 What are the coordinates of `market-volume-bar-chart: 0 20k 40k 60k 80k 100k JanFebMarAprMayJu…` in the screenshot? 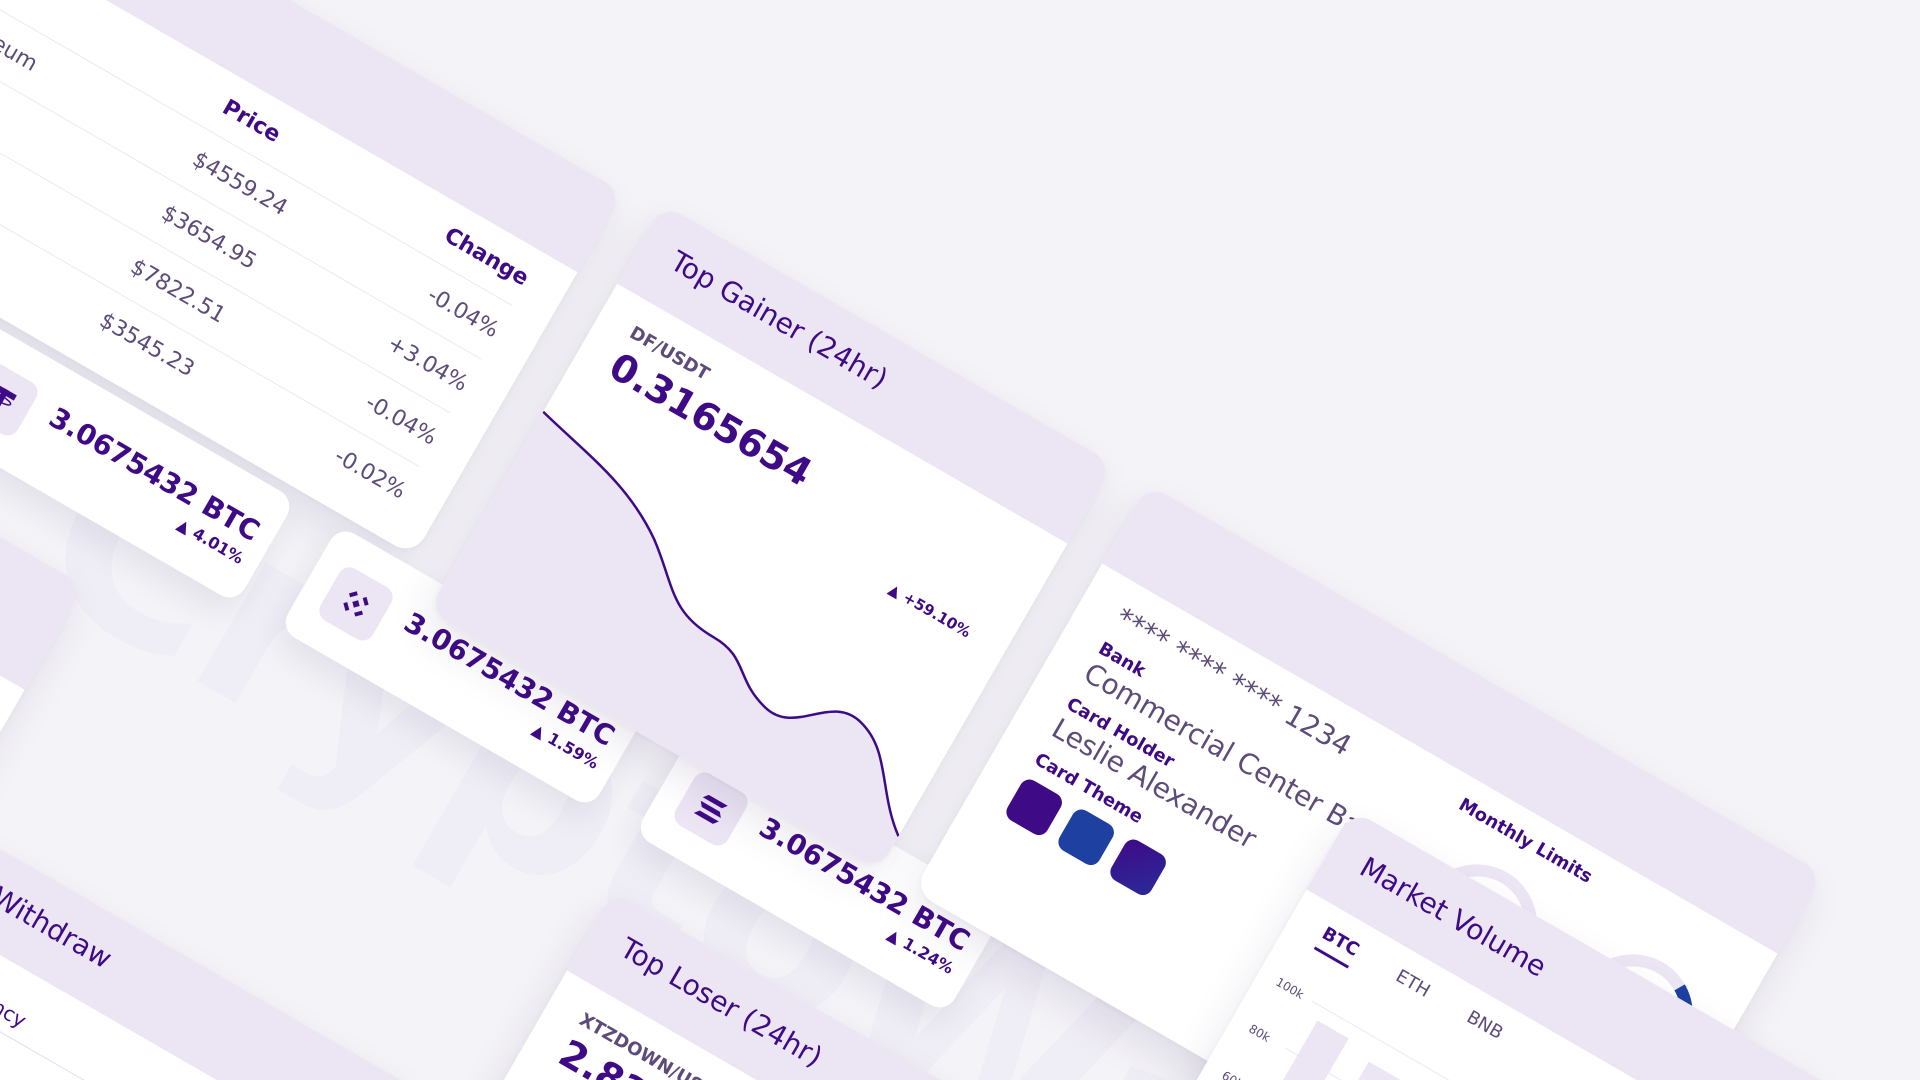 It's located at (1458, 1027).